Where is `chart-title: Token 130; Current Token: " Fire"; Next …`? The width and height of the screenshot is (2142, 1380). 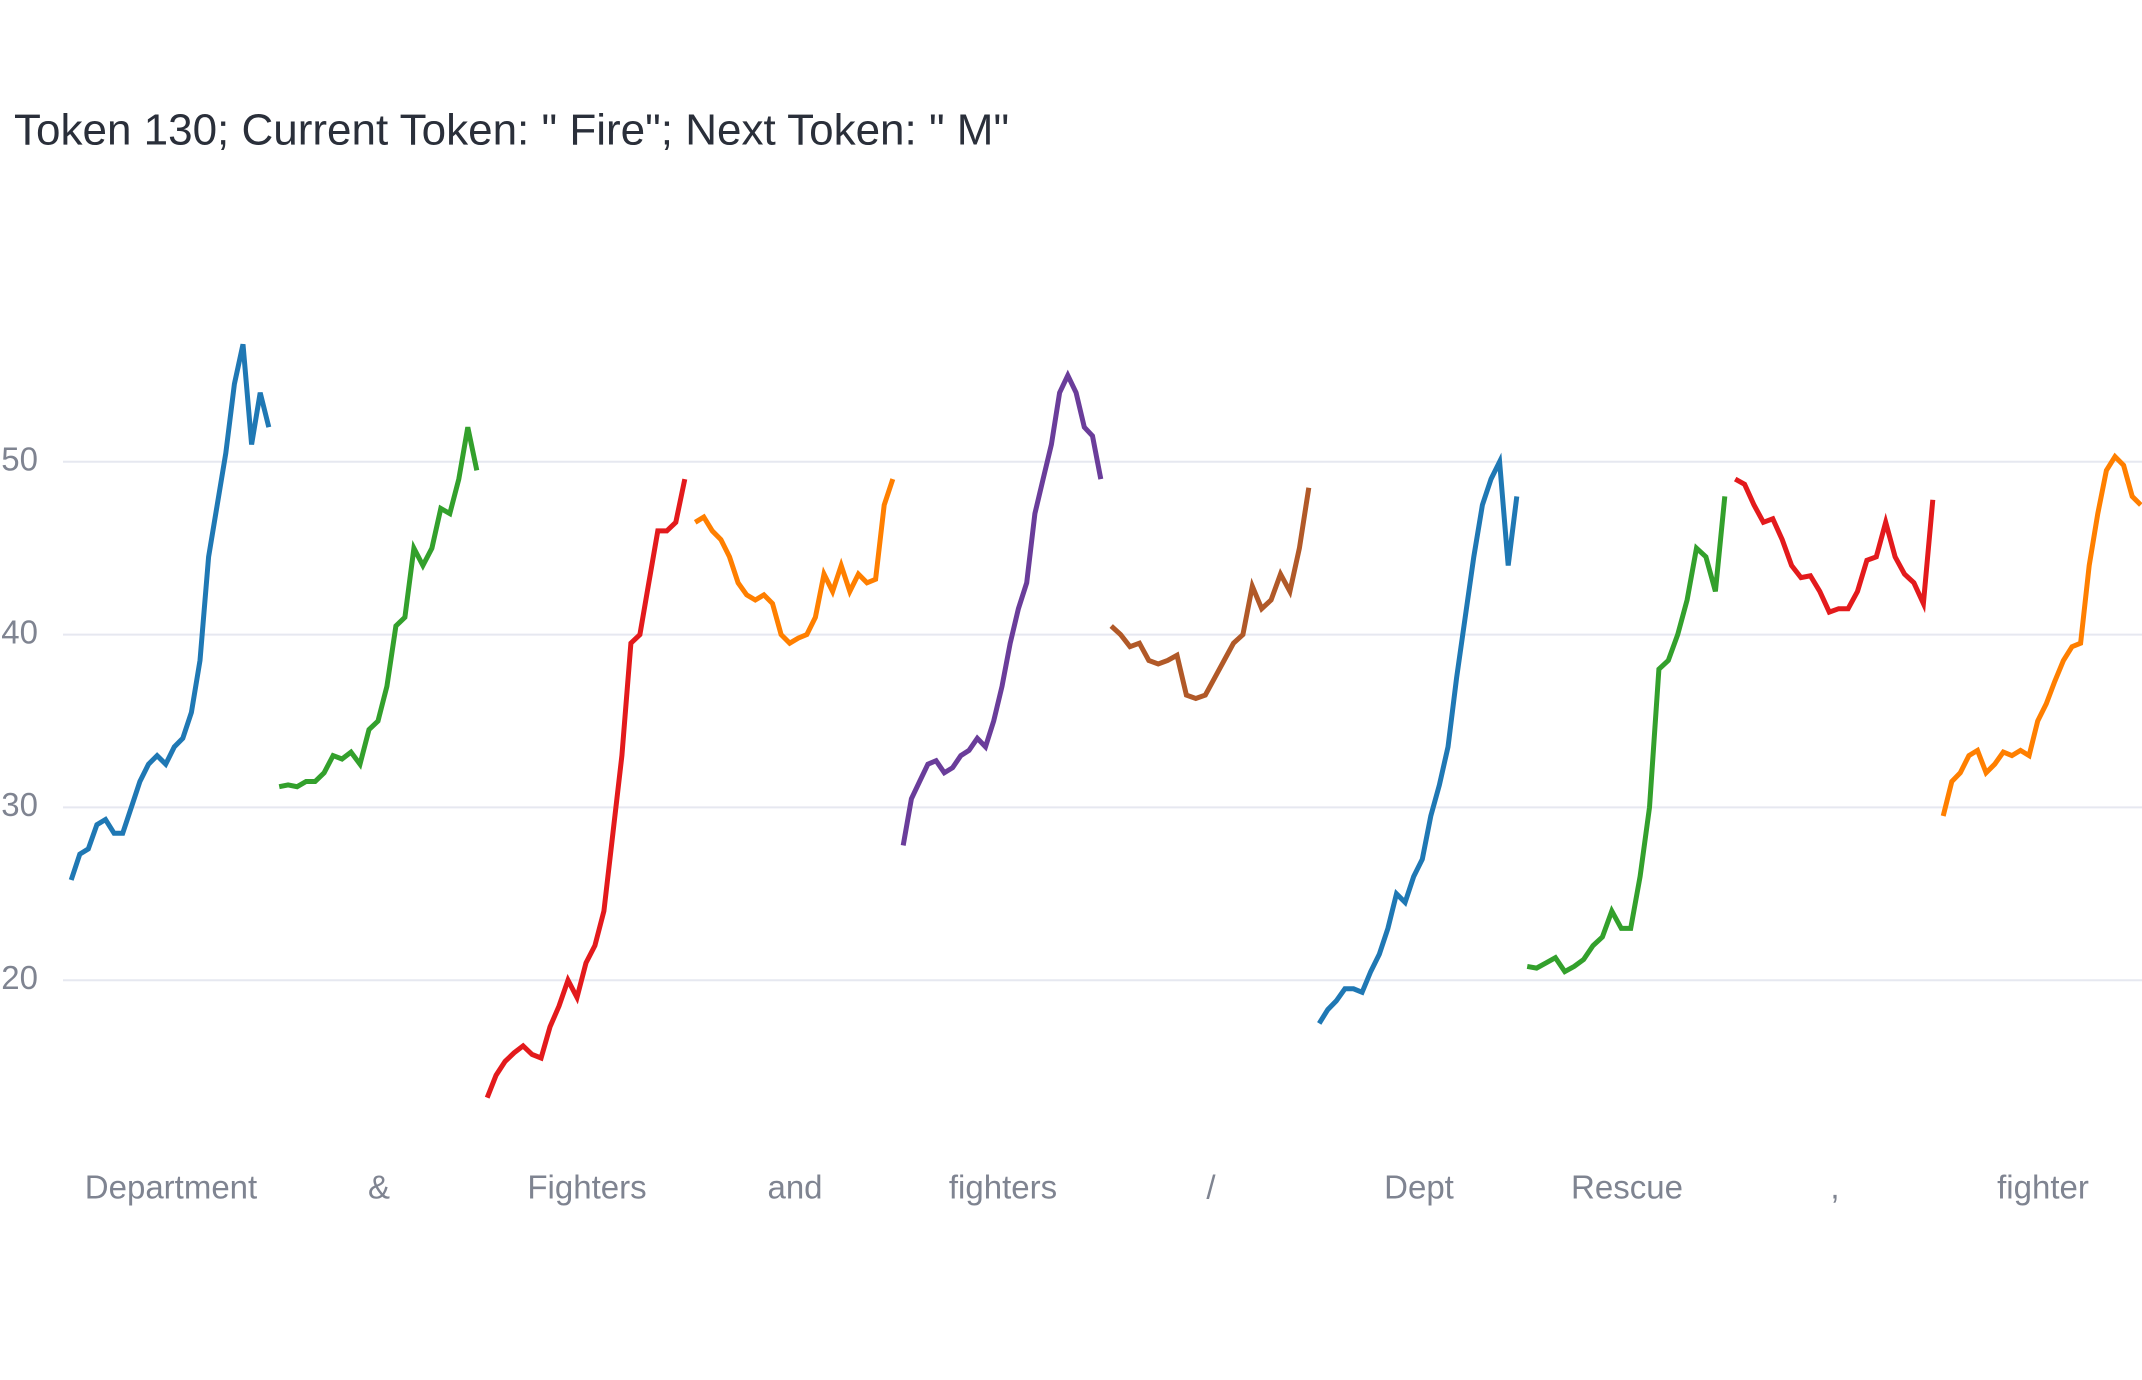
chart-title: Token 130; Current Token: " Fire"; Next … is located at coordinates (511, 130).